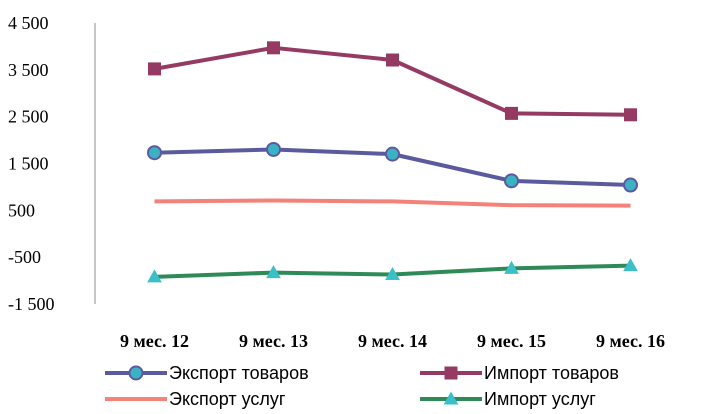 This screenshot has height=414, width=701. Describe the element at coordinates (28, 70) in the screenshot. I see `y-tick-label: 3 500` at that location.